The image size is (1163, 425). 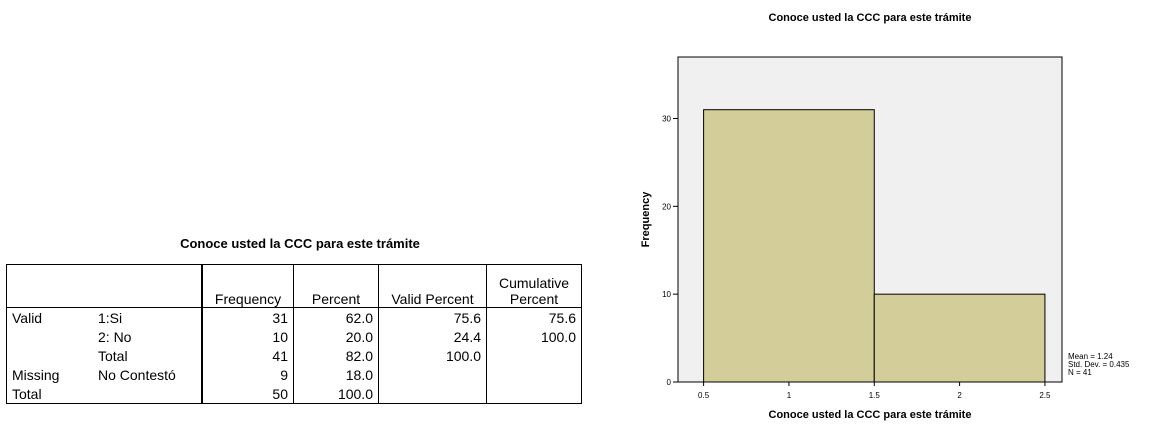 I want to click on x-tick-label: 0.5, so click(x=704, y=395).